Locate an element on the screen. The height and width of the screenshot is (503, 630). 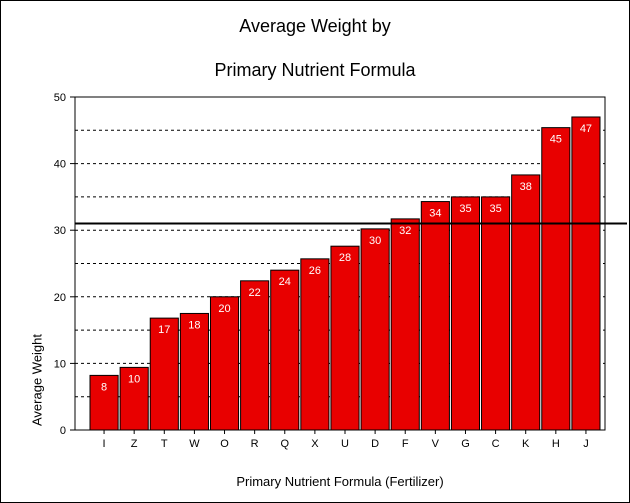
x-tick-label: X is located at coordinates (315, 444).